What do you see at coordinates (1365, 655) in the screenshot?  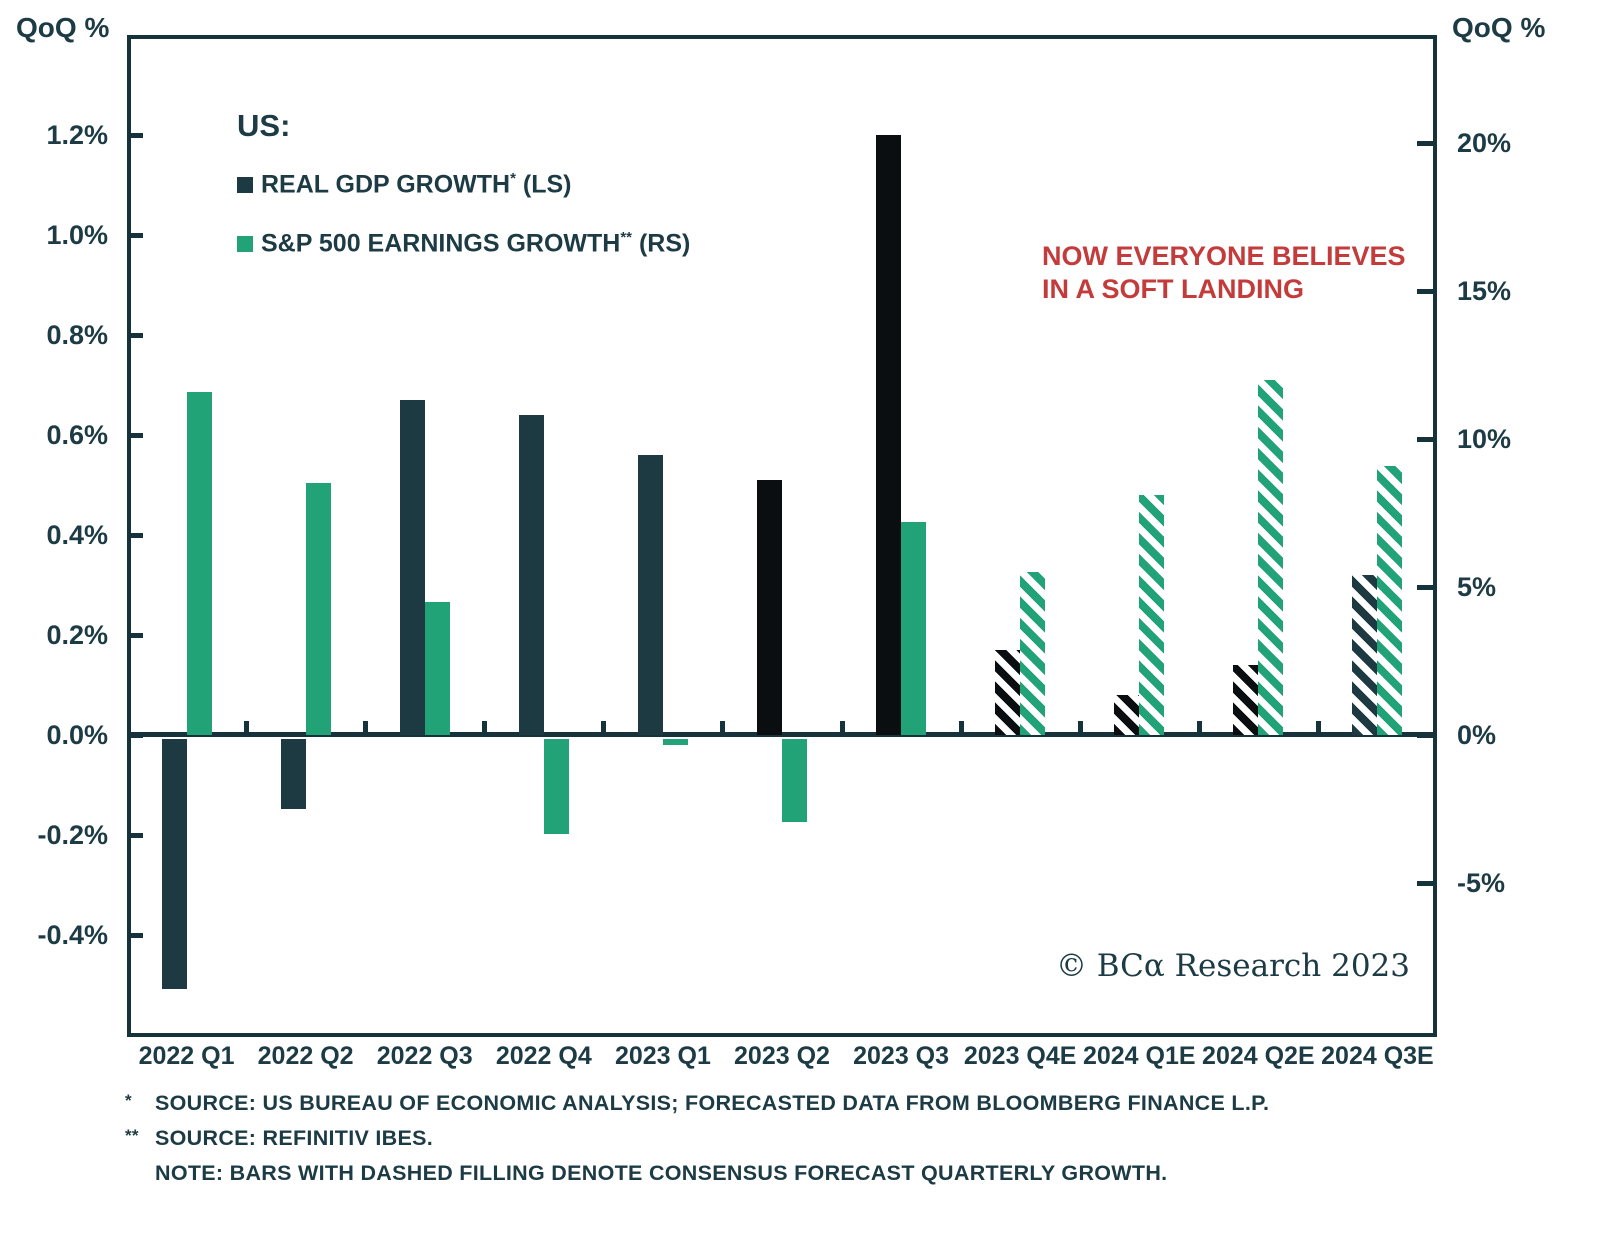 I see `bar-gdp-2024-q3e` at bounding box center [1365, 655].